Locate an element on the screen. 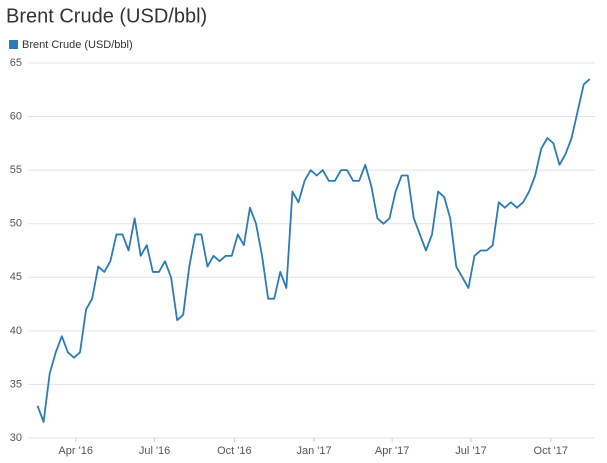 The height and width of the screenshot is (463, 607). y-tick-label: 35 is located at coordinates (16, 384).